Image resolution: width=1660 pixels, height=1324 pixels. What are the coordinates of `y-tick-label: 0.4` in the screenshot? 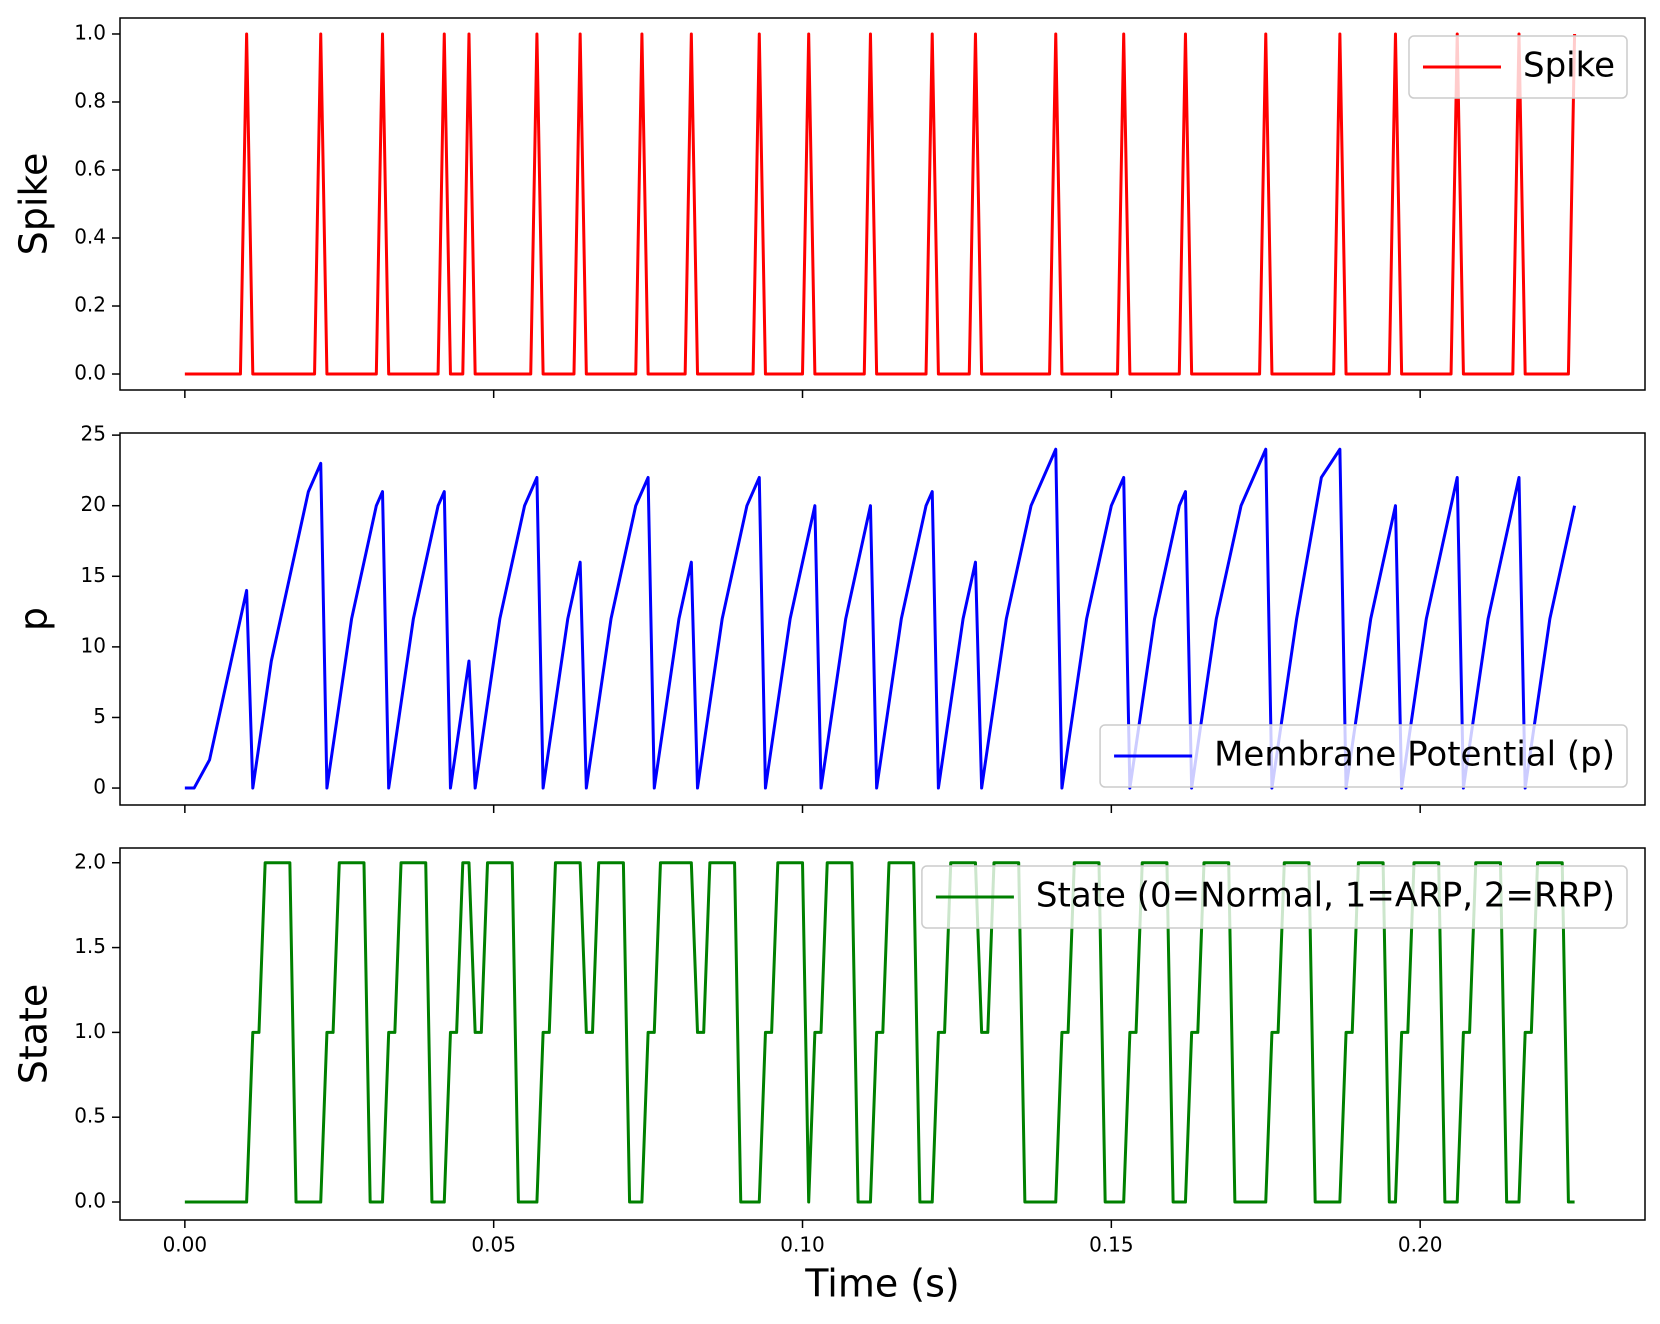 It's located at (90, 237).